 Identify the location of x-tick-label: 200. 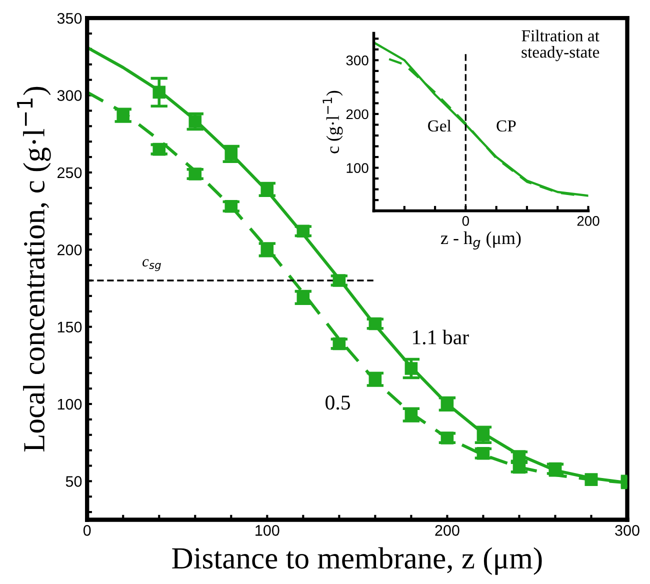
(447, 530).